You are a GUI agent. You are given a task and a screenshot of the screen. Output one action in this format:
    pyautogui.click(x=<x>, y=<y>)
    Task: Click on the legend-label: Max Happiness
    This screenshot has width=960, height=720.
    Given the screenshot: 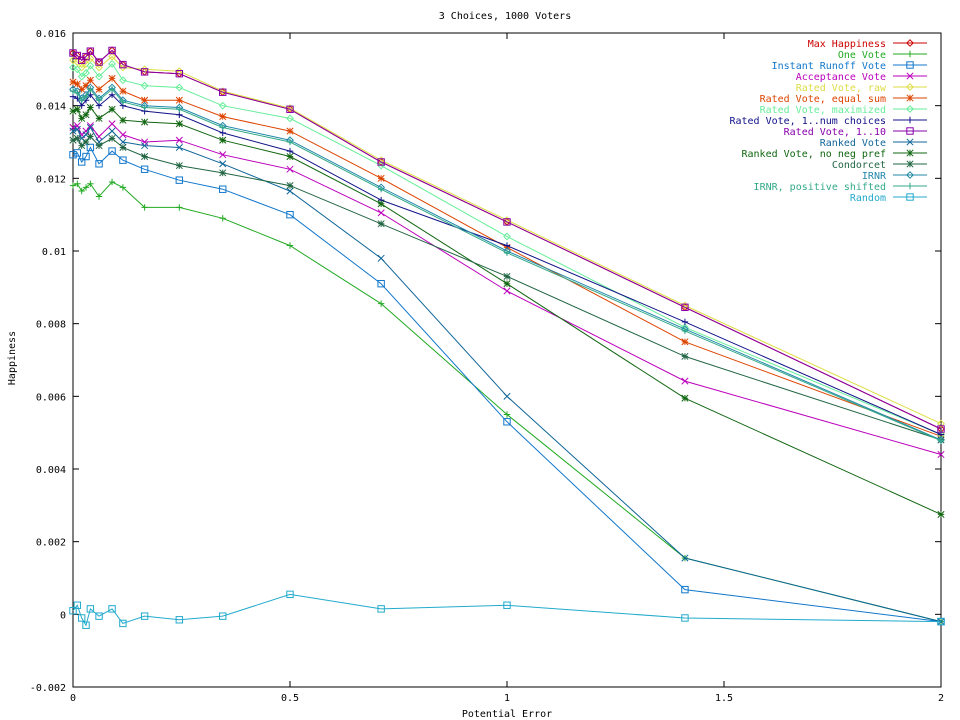 What is the action you would take?
    pyautogui.click(x=847, y=44)
    